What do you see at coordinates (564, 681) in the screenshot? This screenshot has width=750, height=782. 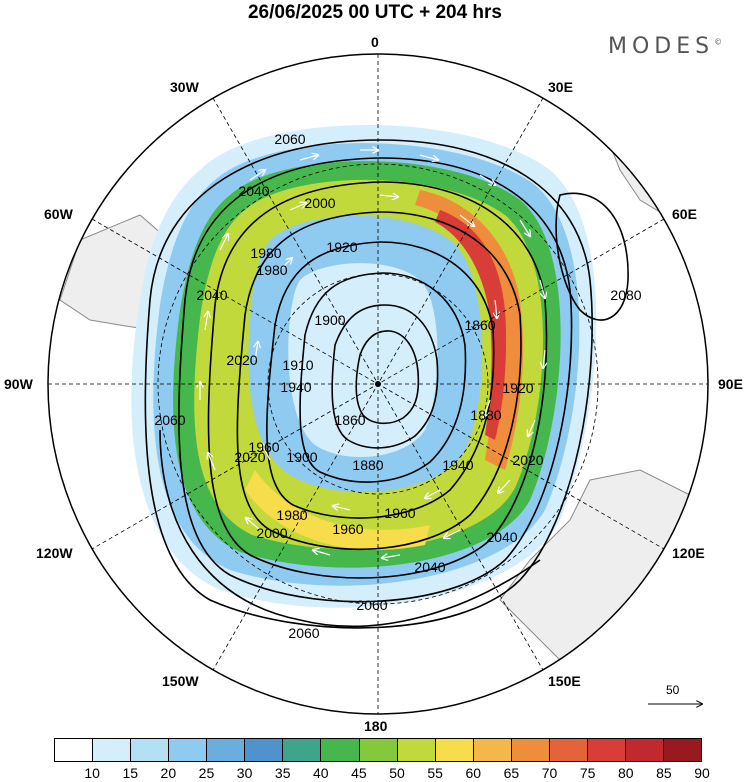 I see `lon-label-150e: 150E` at bounding box center [564, 681].